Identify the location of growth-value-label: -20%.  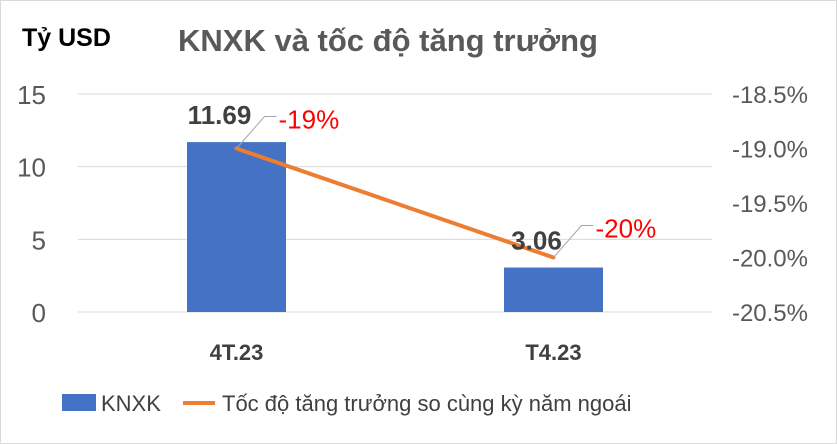
(626, 229).